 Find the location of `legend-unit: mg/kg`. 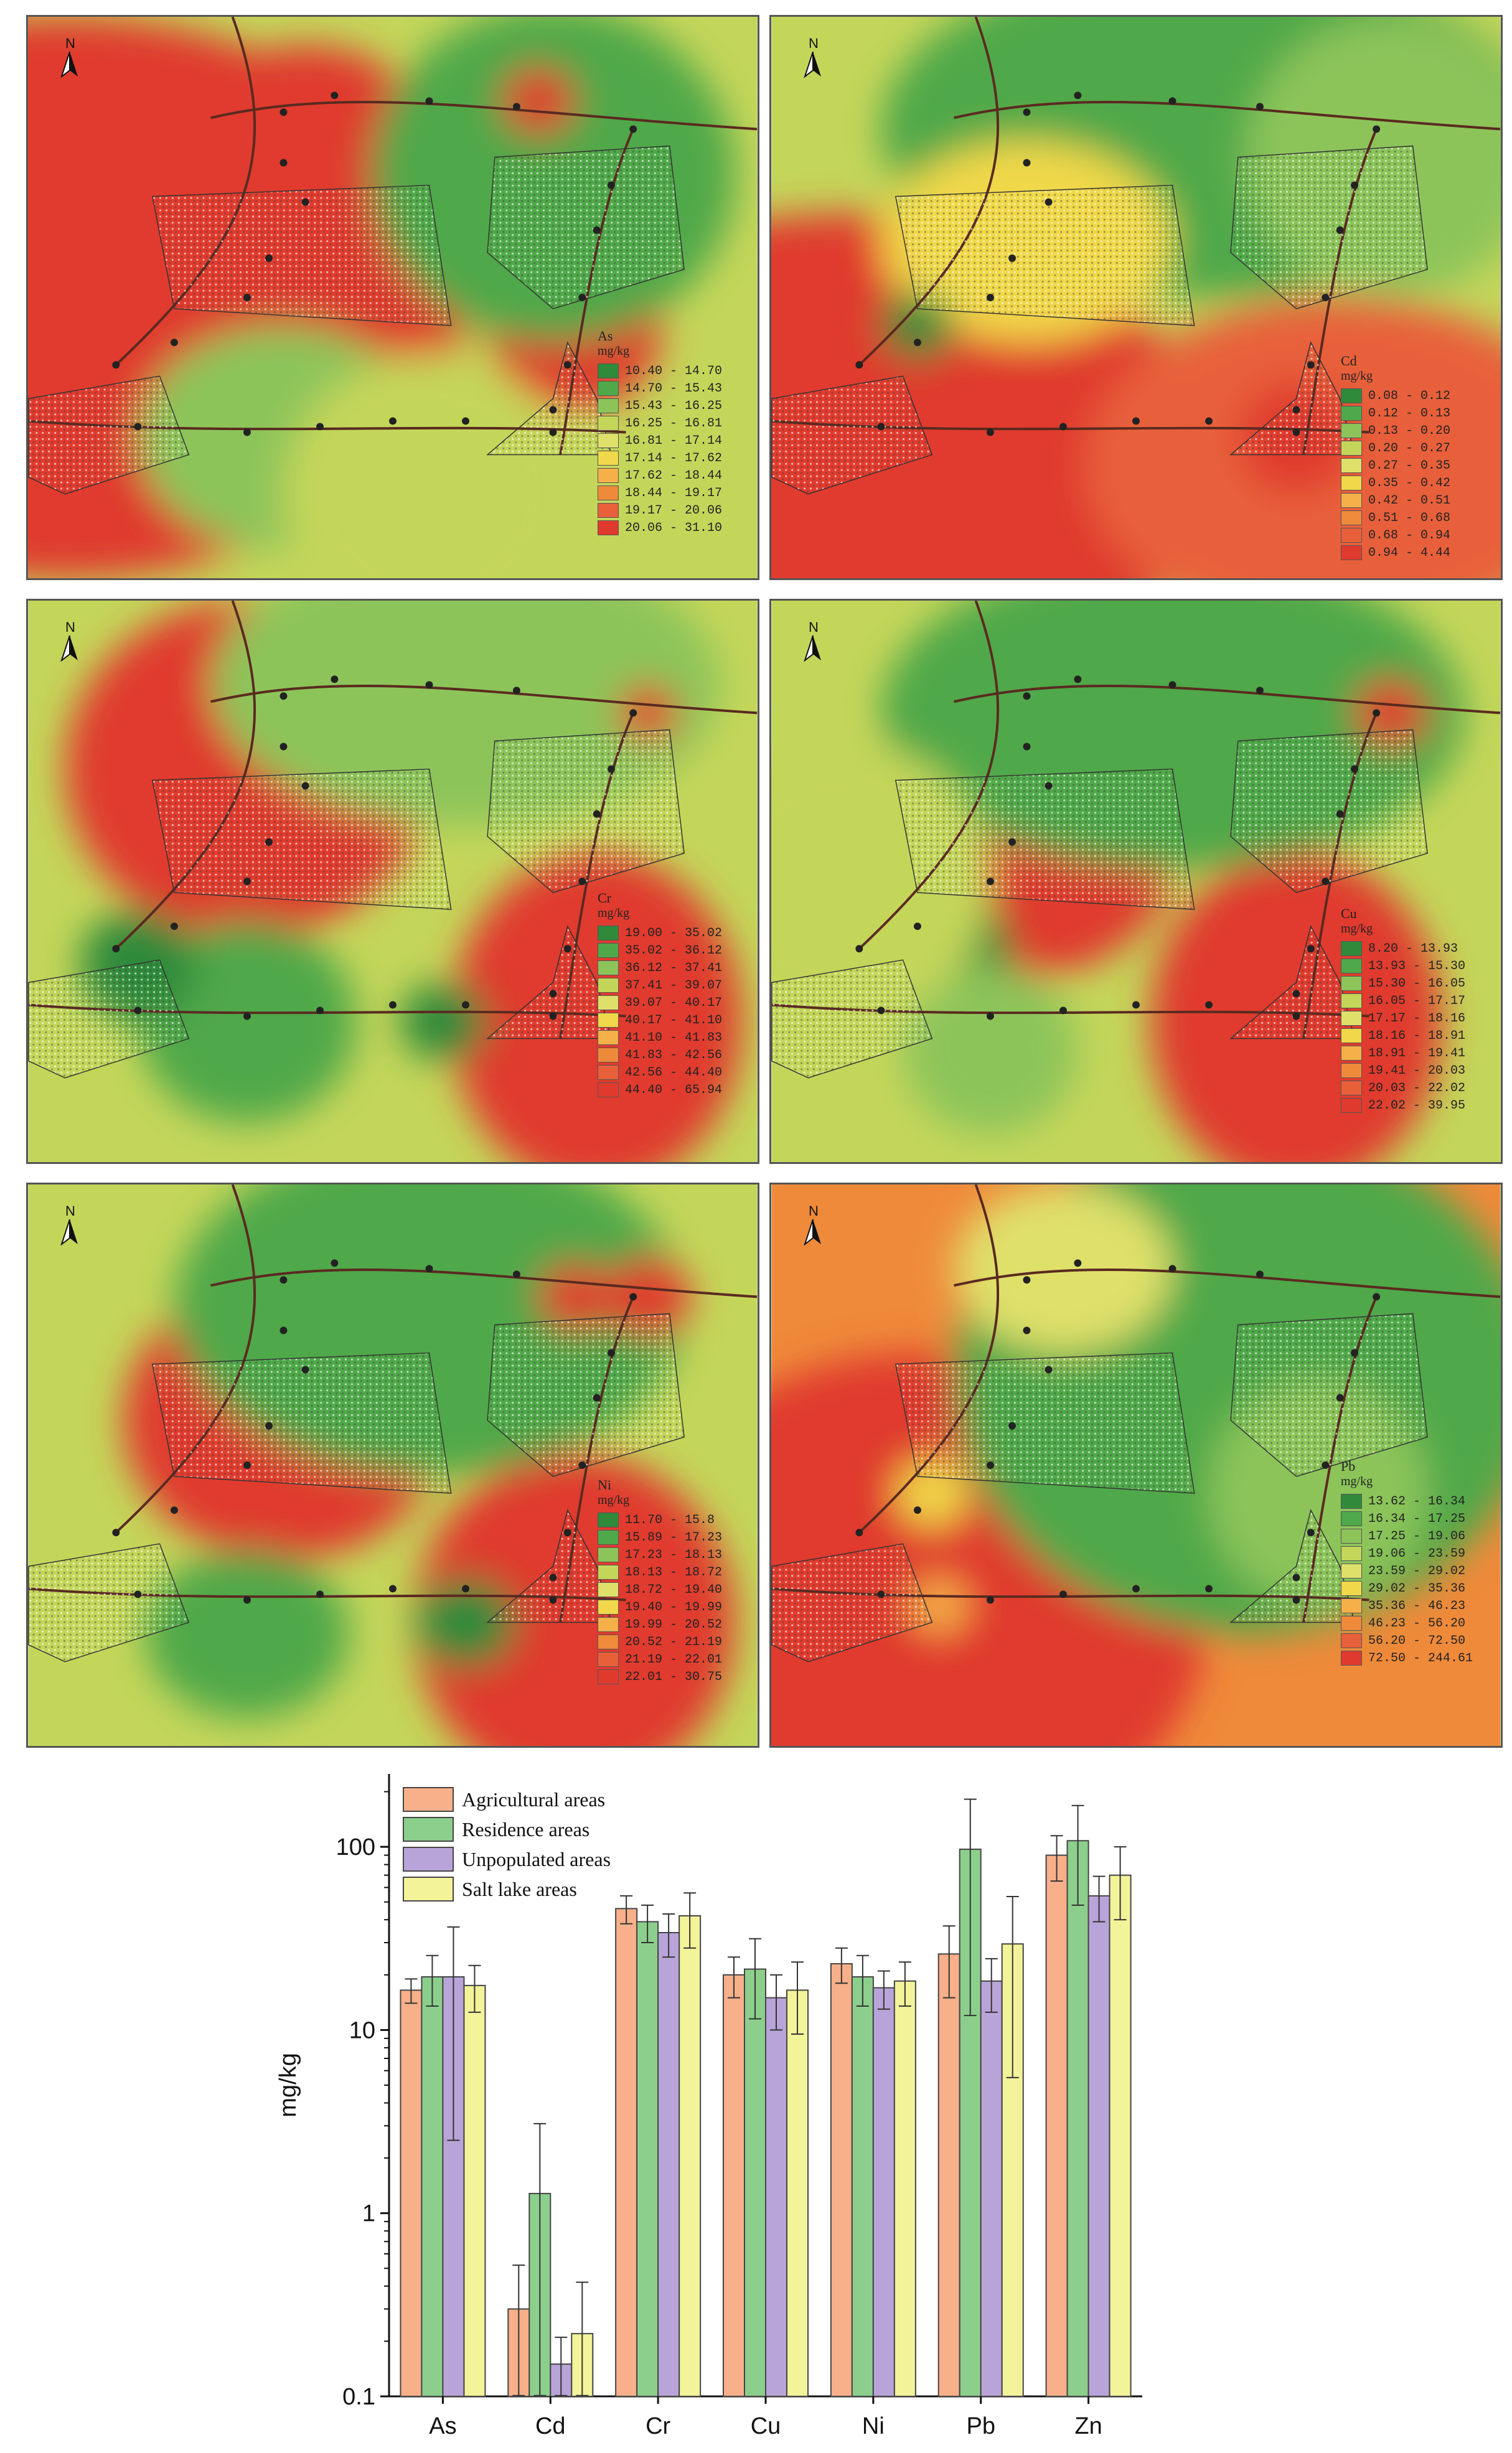

legend-unit: mg/kg is located at coordinates (614, 351).